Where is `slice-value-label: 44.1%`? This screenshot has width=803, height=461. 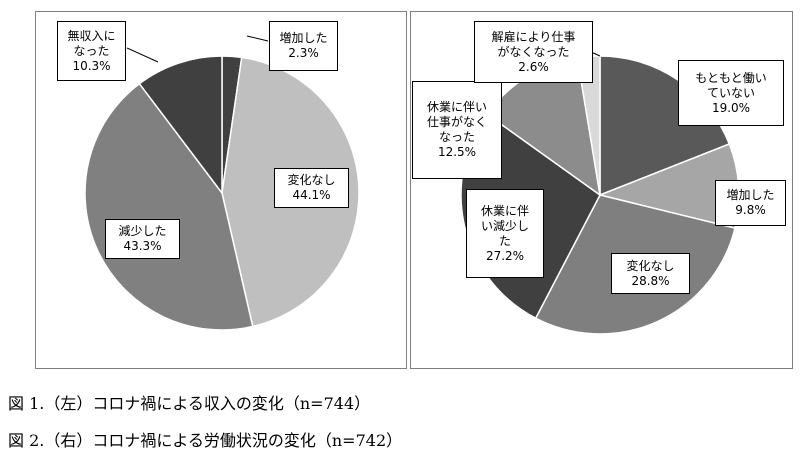 slice-value-label: 44.1% is located at coordinates (311, 195).